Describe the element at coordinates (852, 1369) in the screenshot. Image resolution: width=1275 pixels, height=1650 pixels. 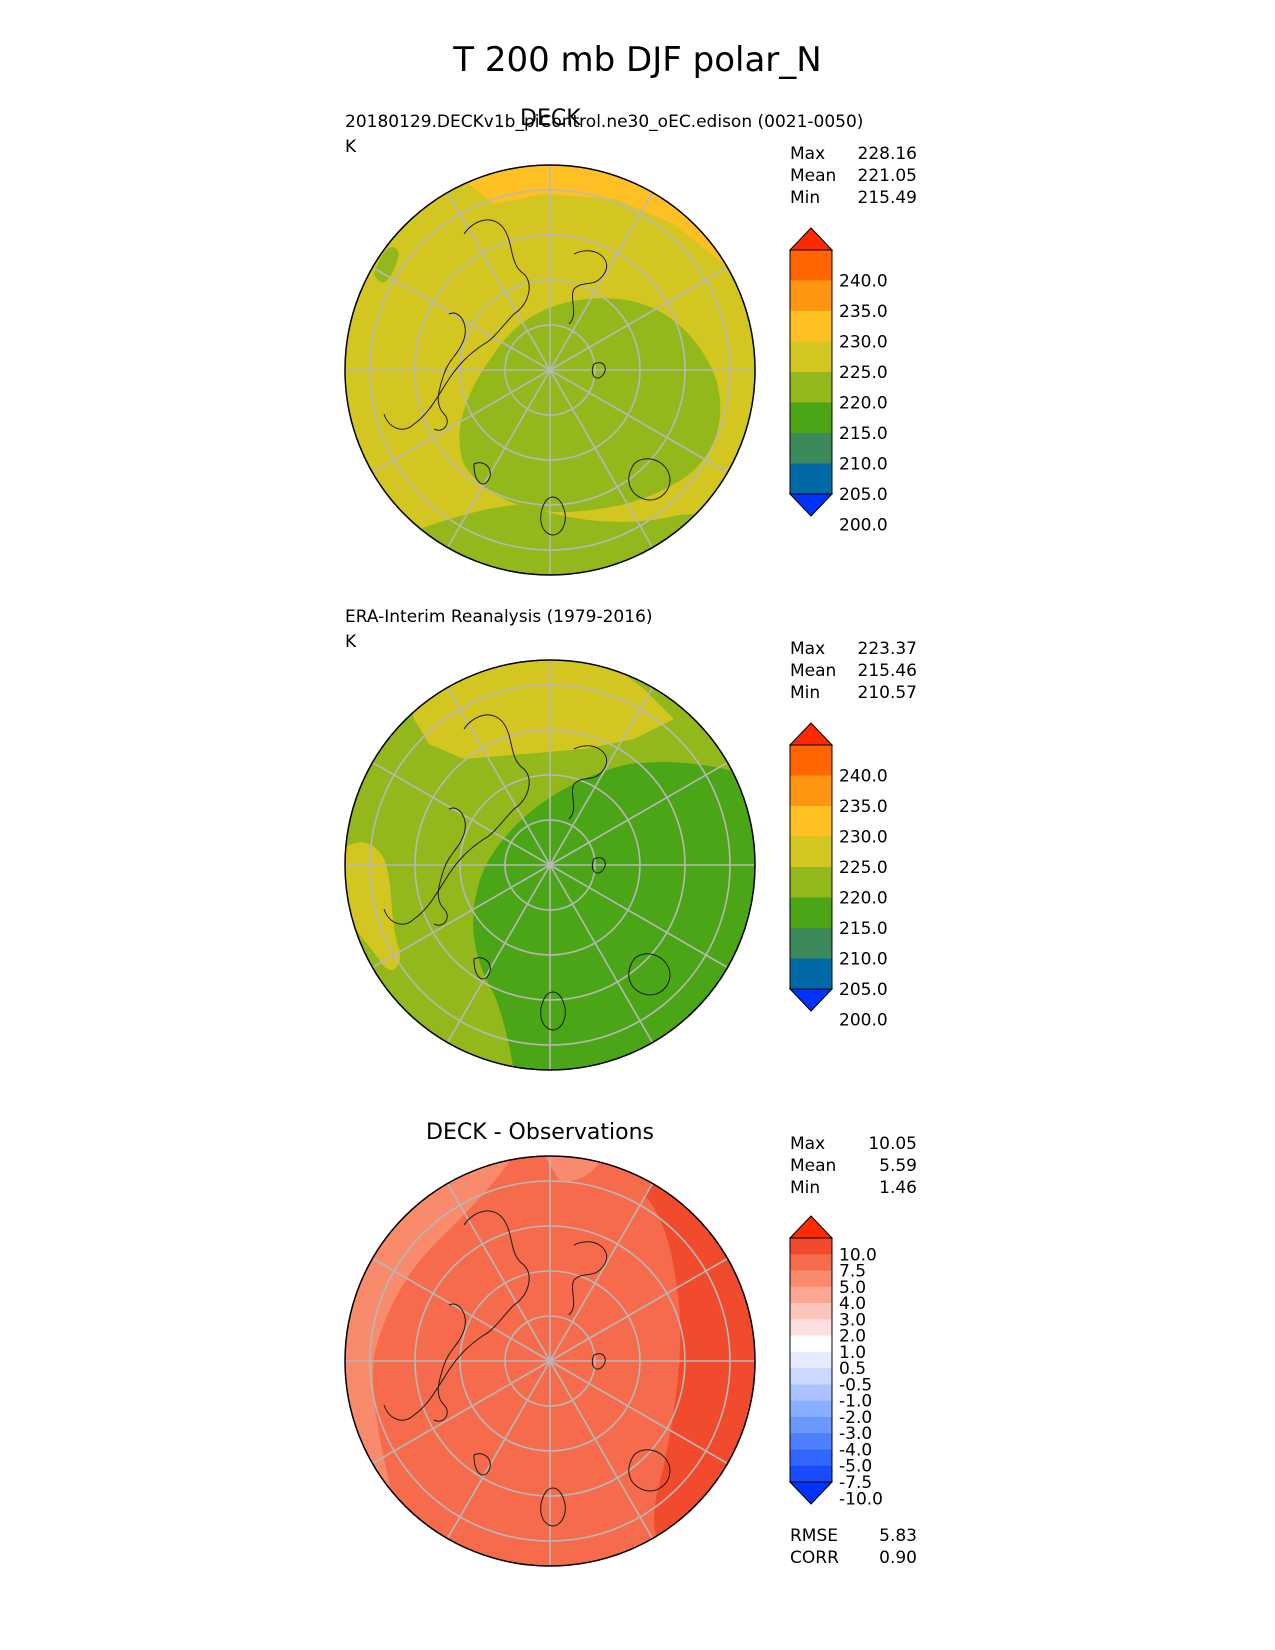
I see `colorbar-tick-label: 0.5` at that location.